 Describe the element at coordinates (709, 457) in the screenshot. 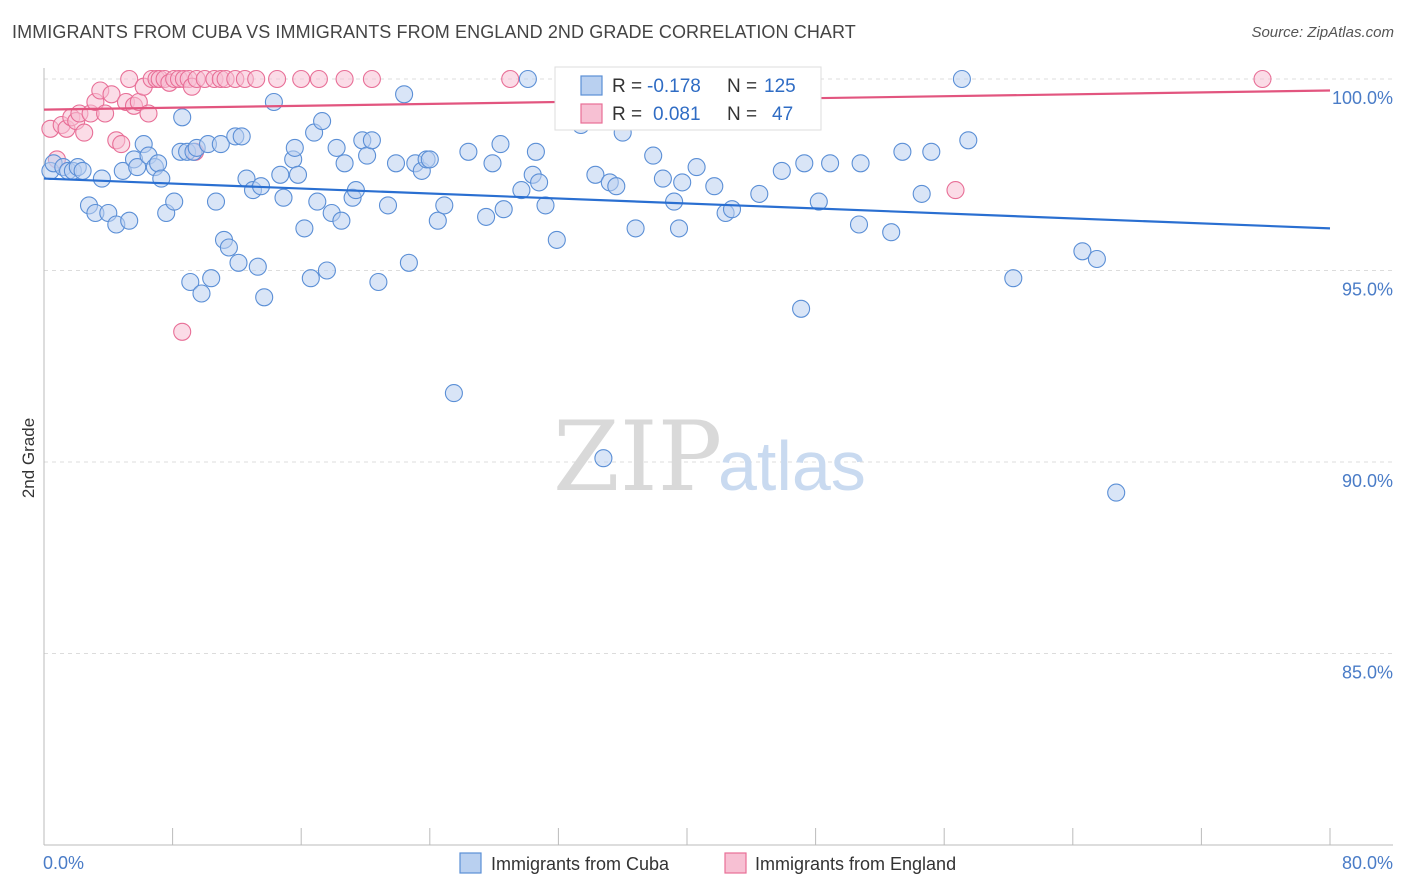

I see `watermark: ZIP atlas` at that location.